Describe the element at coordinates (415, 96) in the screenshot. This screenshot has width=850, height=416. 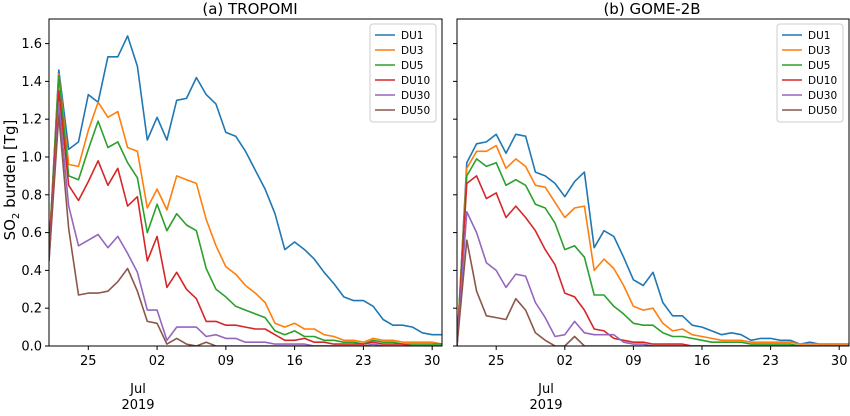
I see `legend-label-tropomi-du30: DU30` at that location.